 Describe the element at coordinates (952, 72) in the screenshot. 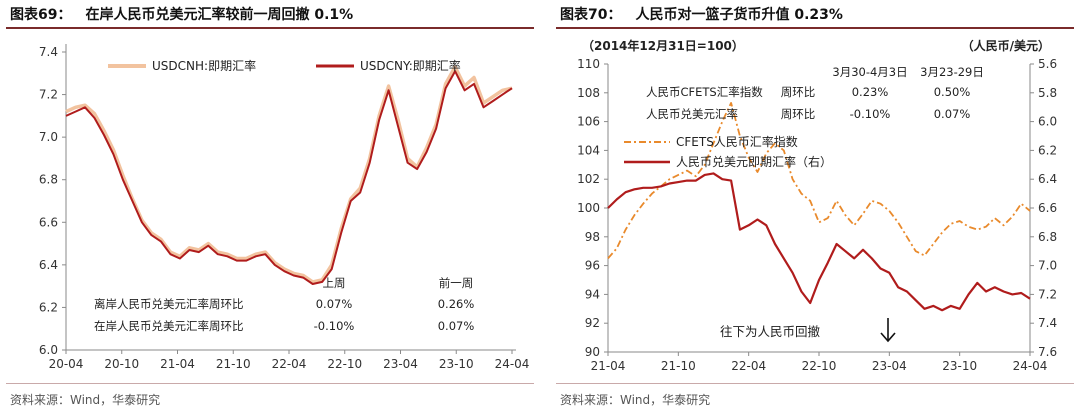

I see `table-header: 3月23-29日` at that location.